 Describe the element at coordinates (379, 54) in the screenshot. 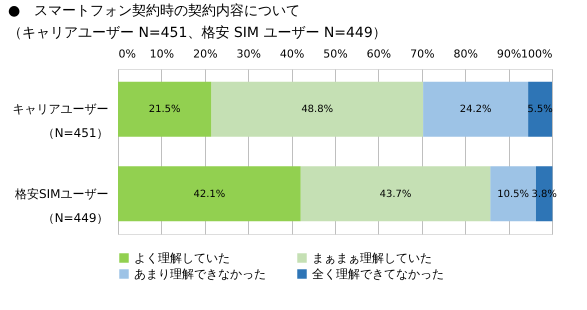

I see `x-tick-label: 60%` at that location.